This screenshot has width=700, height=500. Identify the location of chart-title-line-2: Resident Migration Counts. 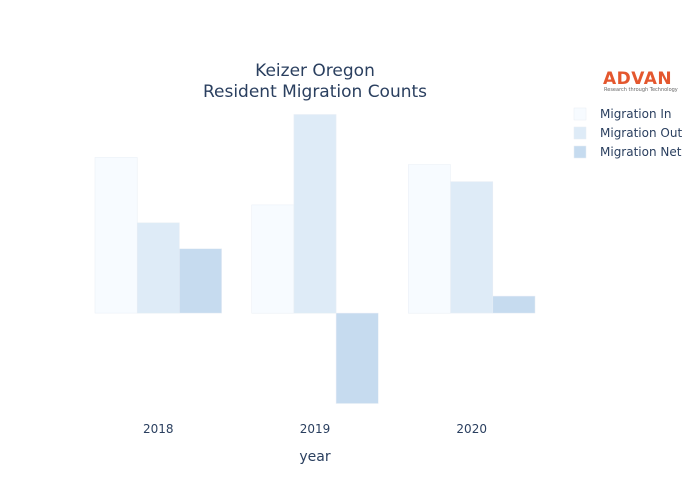
(315, 92).